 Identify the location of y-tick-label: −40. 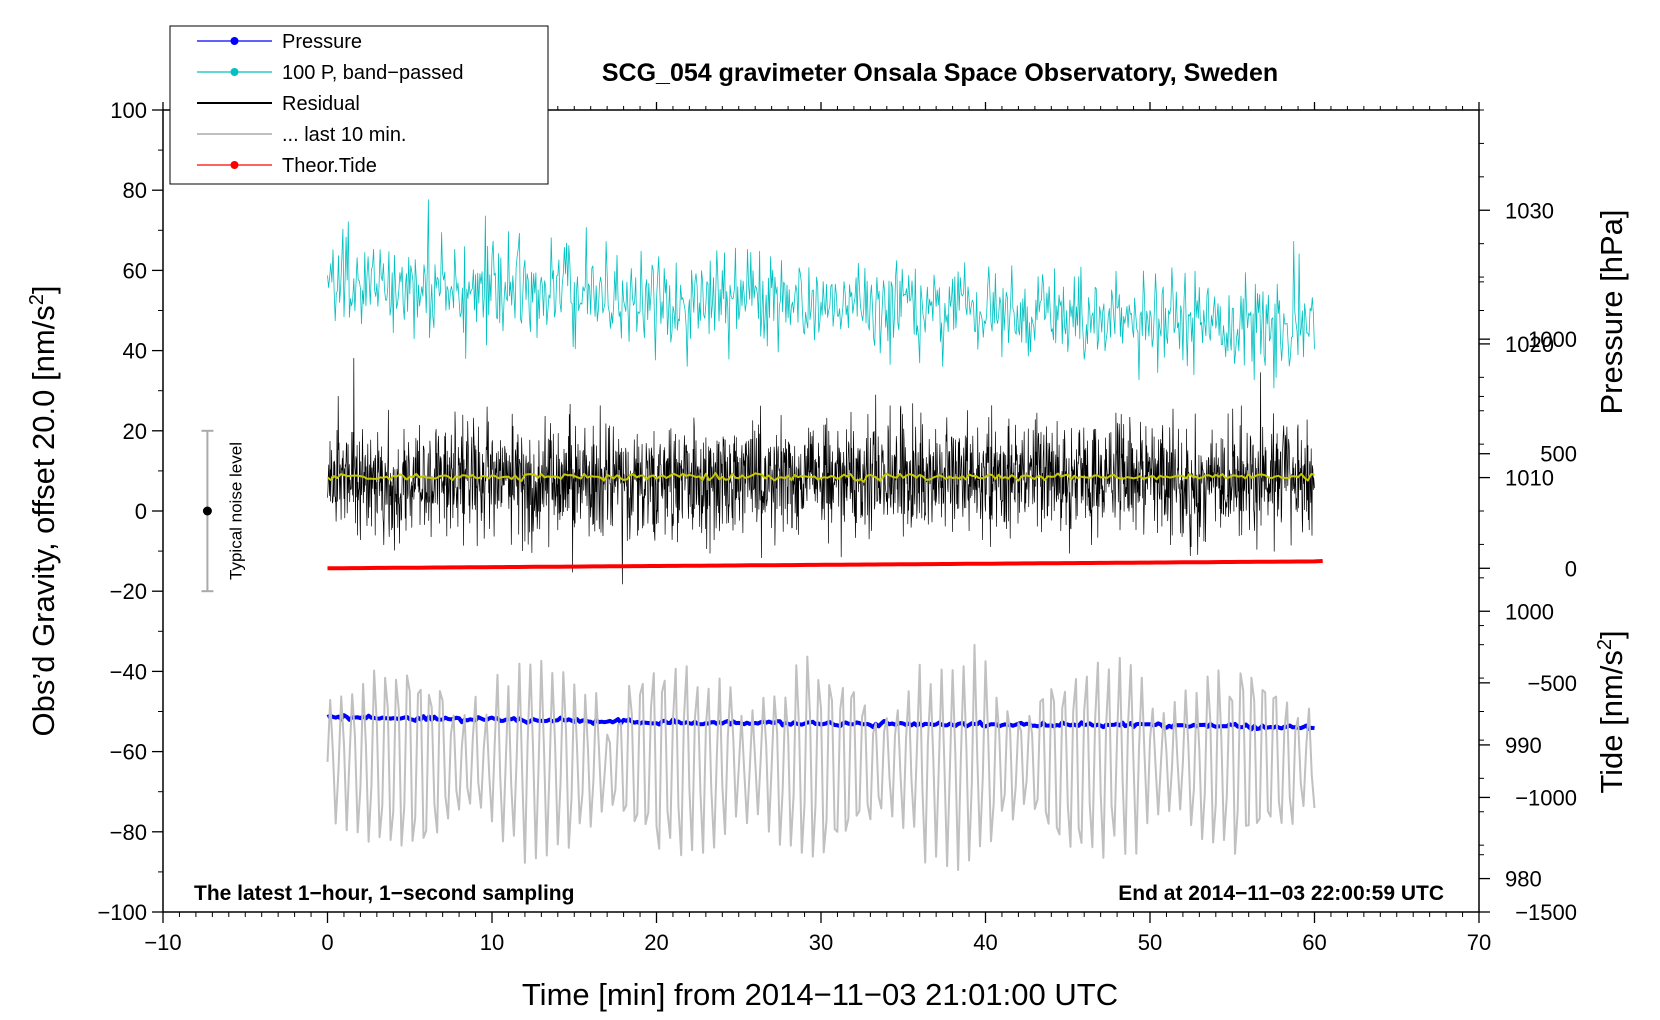
(128, 671).